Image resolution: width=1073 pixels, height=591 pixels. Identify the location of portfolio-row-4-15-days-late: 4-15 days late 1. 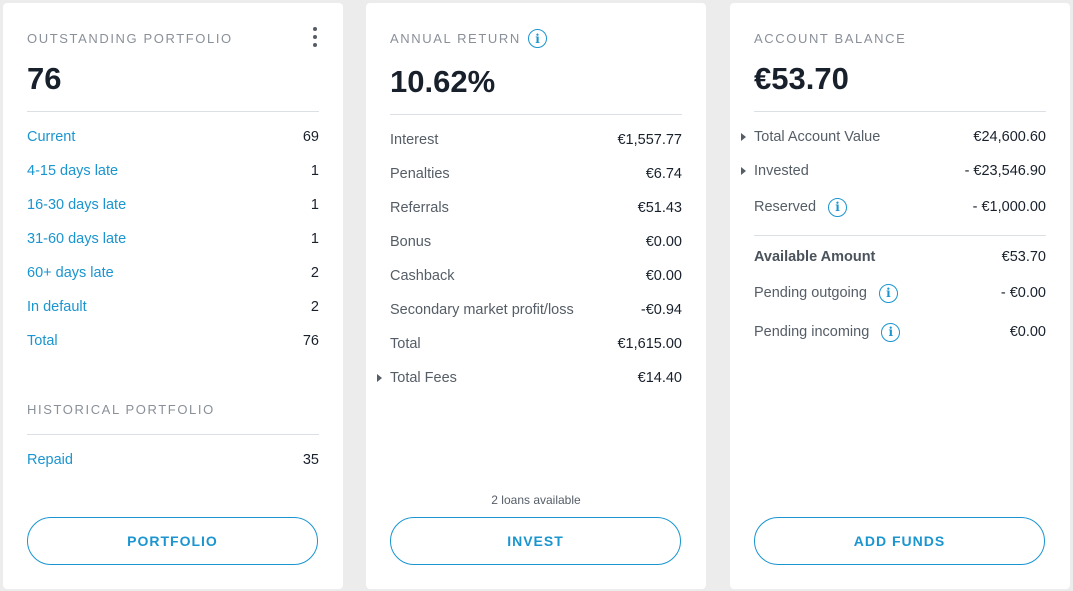
(173, 171).